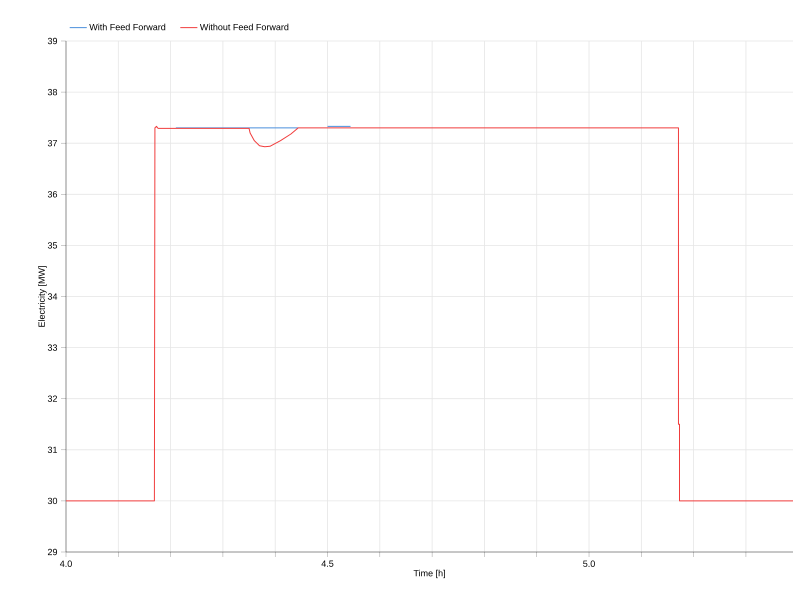 The height and width of the screenshot is (614, 794). I want to click on y-tick-label: 31, so click(53, 449).